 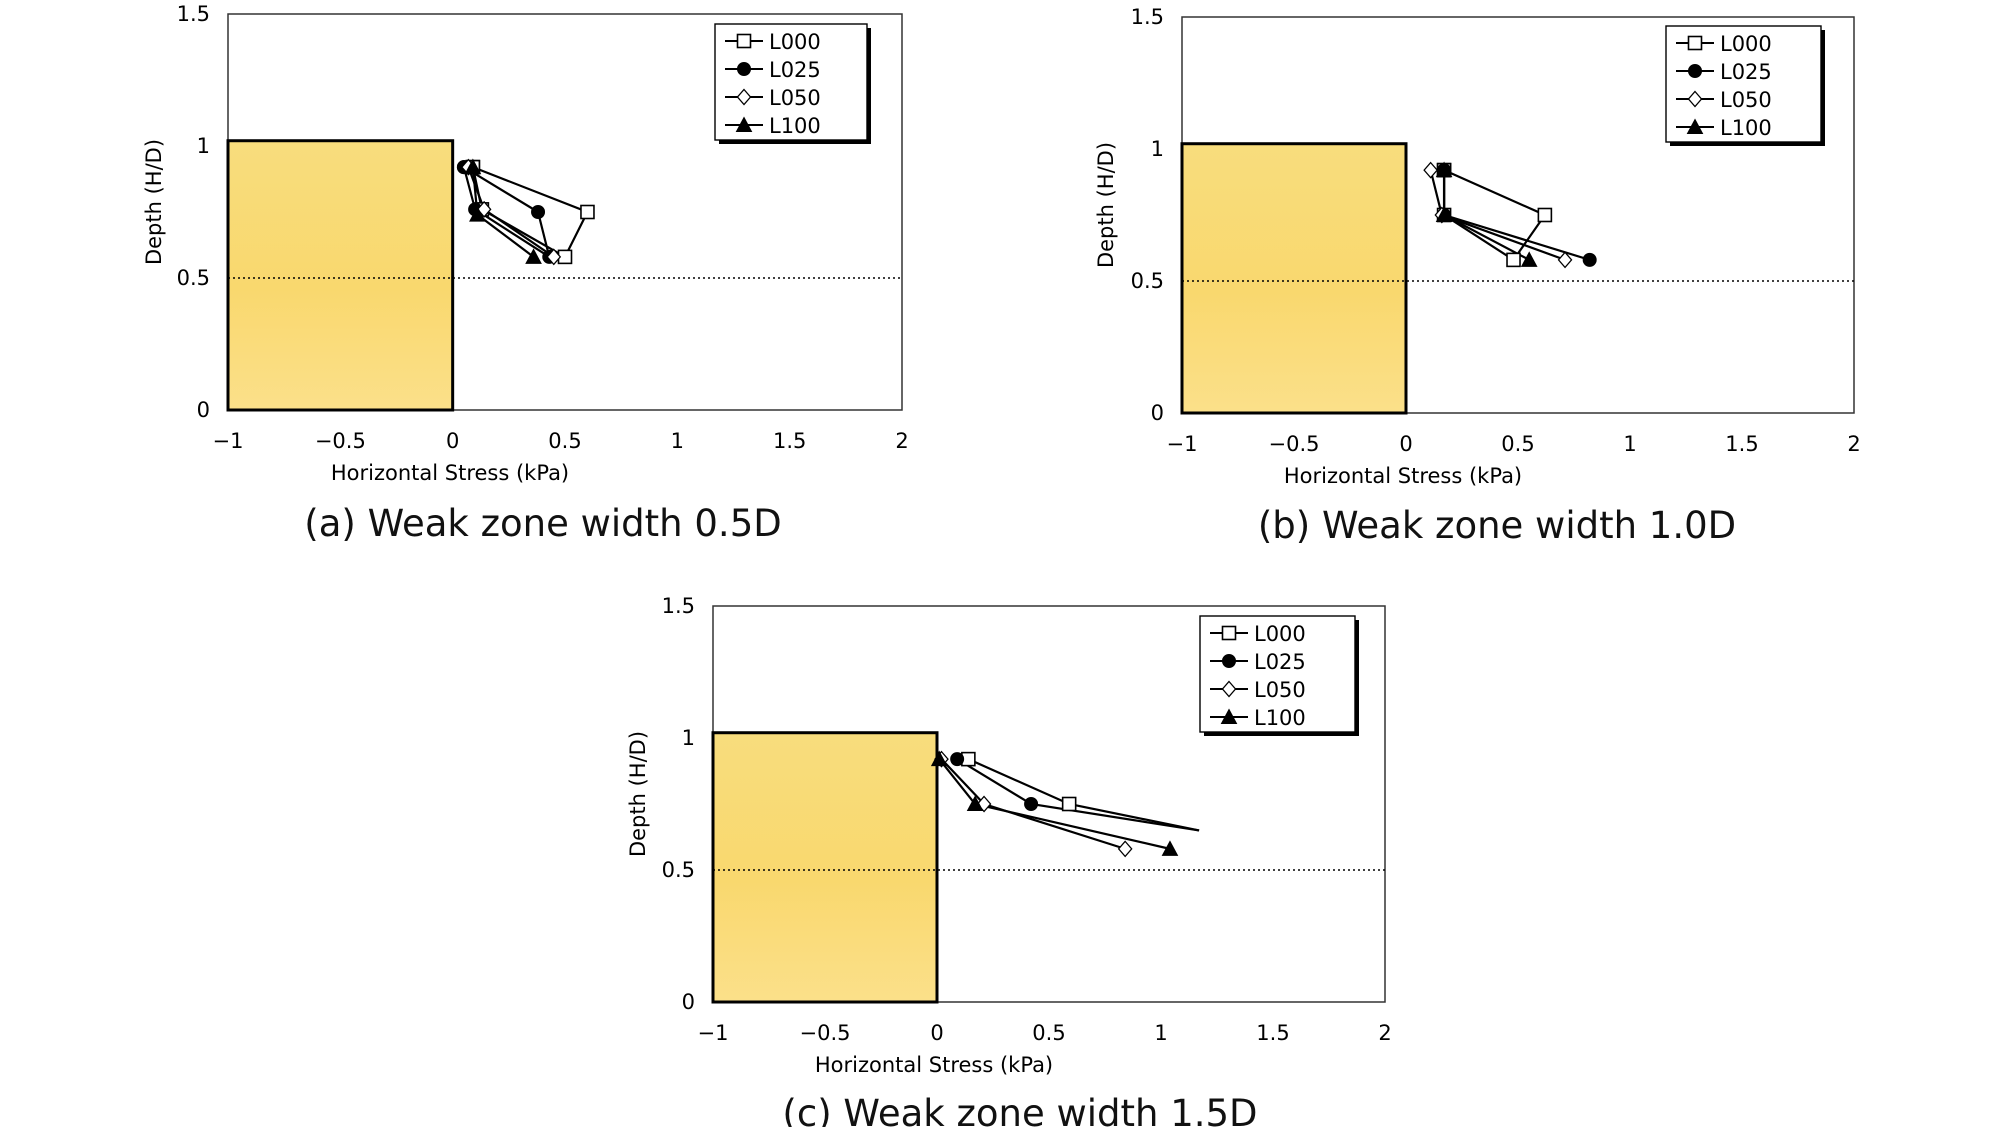 What do you see at coordinates (678, 870) in the screenshot?
I see `y-tick-label-c: 0.5` at bounding box center [678, 870].